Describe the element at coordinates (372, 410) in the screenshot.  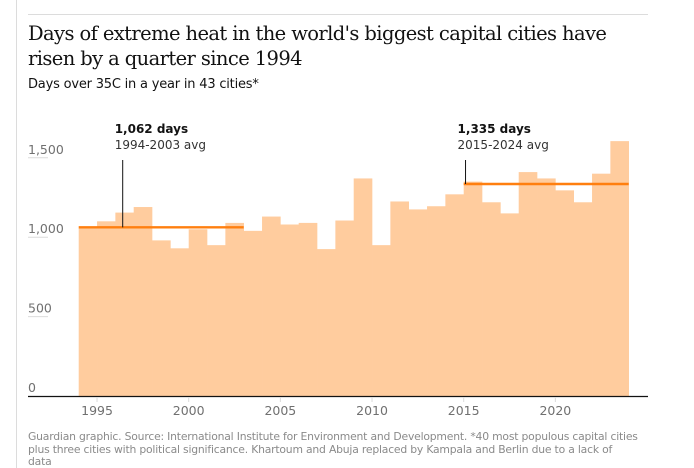
I see `x-tick-label-2010: 2010` at that location.